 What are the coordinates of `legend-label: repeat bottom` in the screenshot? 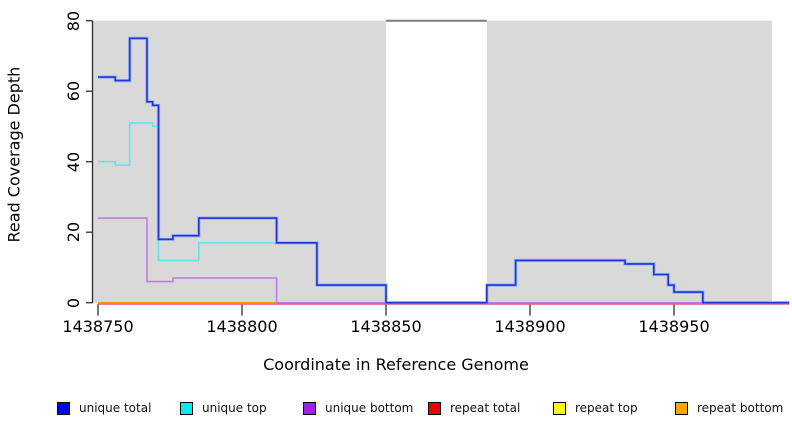 It's located at (740, 408).